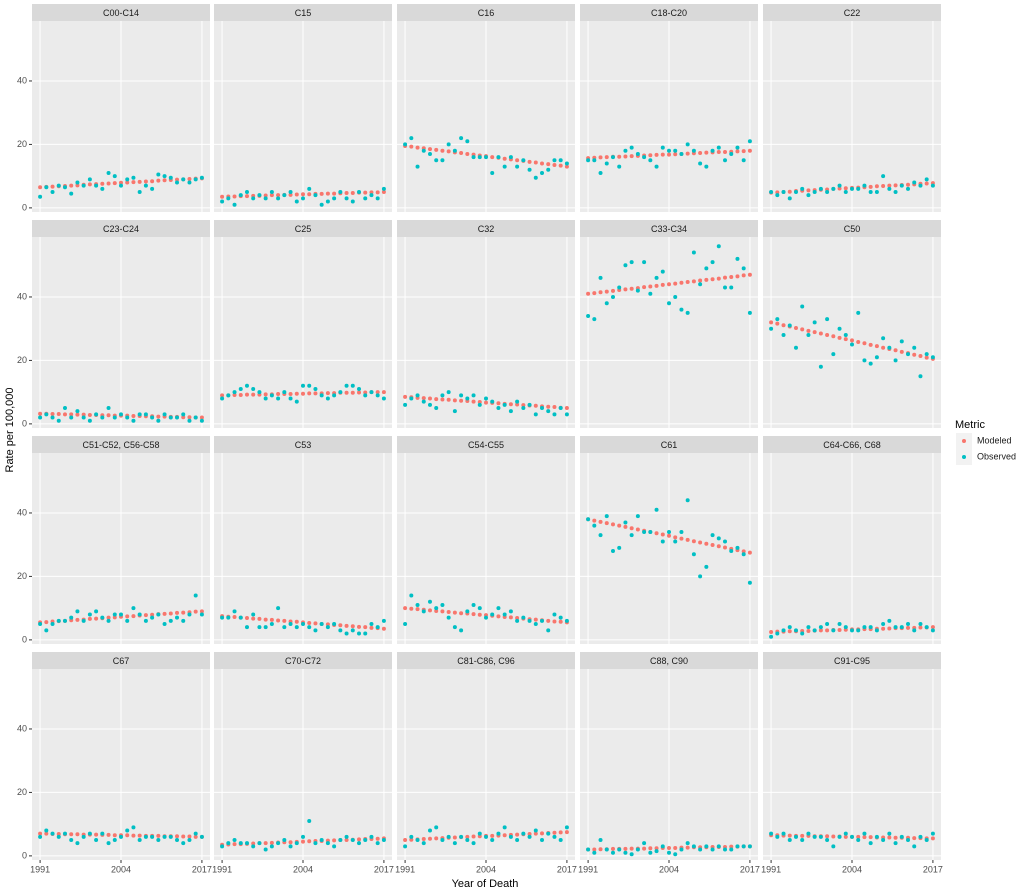  What do you see at coordinates (303, 661) in the screenshot?
I see `strip-label: C70-C72` at bounding box center [303, 661].